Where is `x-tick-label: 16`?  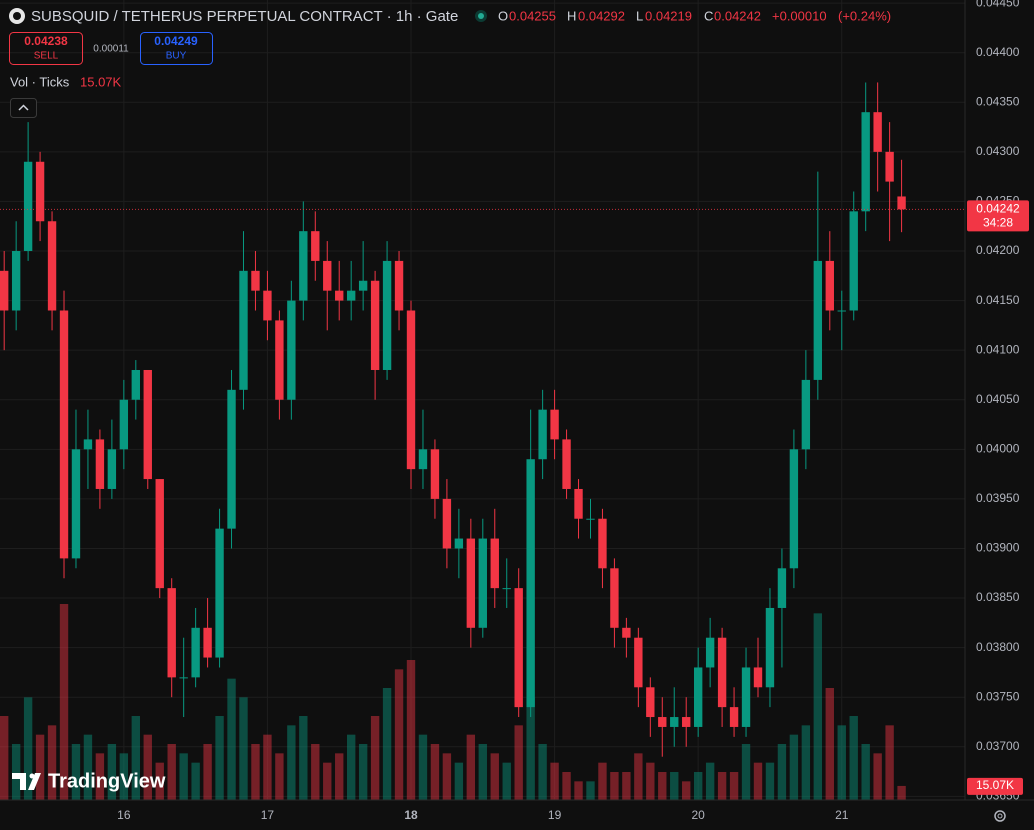
x-tick-label: 16 is located at coordinates (124, 815).